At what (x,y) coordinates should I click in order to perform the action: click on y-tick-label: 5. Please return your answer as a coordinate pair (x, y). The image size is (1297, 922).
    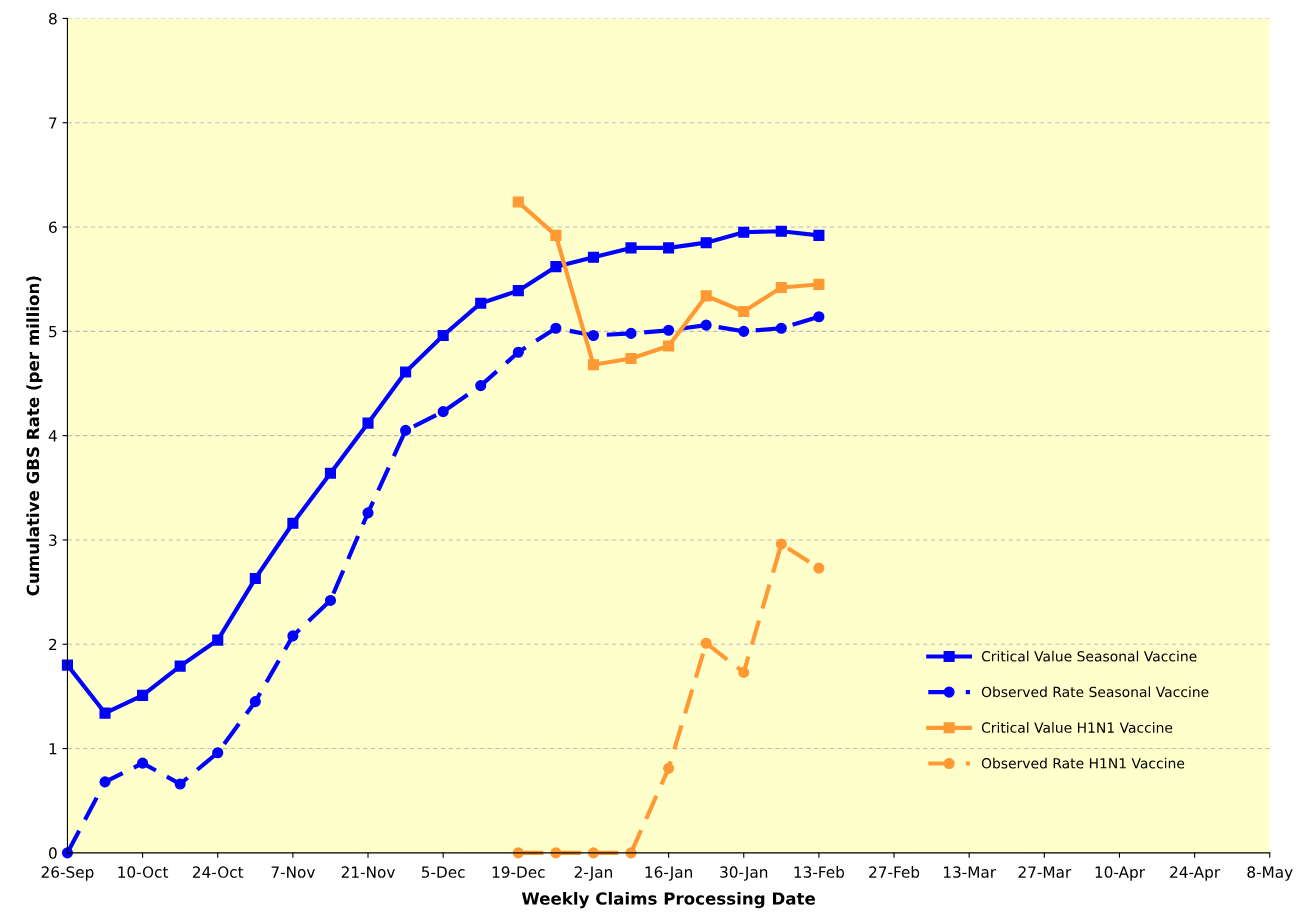
    Looking at the image, I should click on (53, 332).